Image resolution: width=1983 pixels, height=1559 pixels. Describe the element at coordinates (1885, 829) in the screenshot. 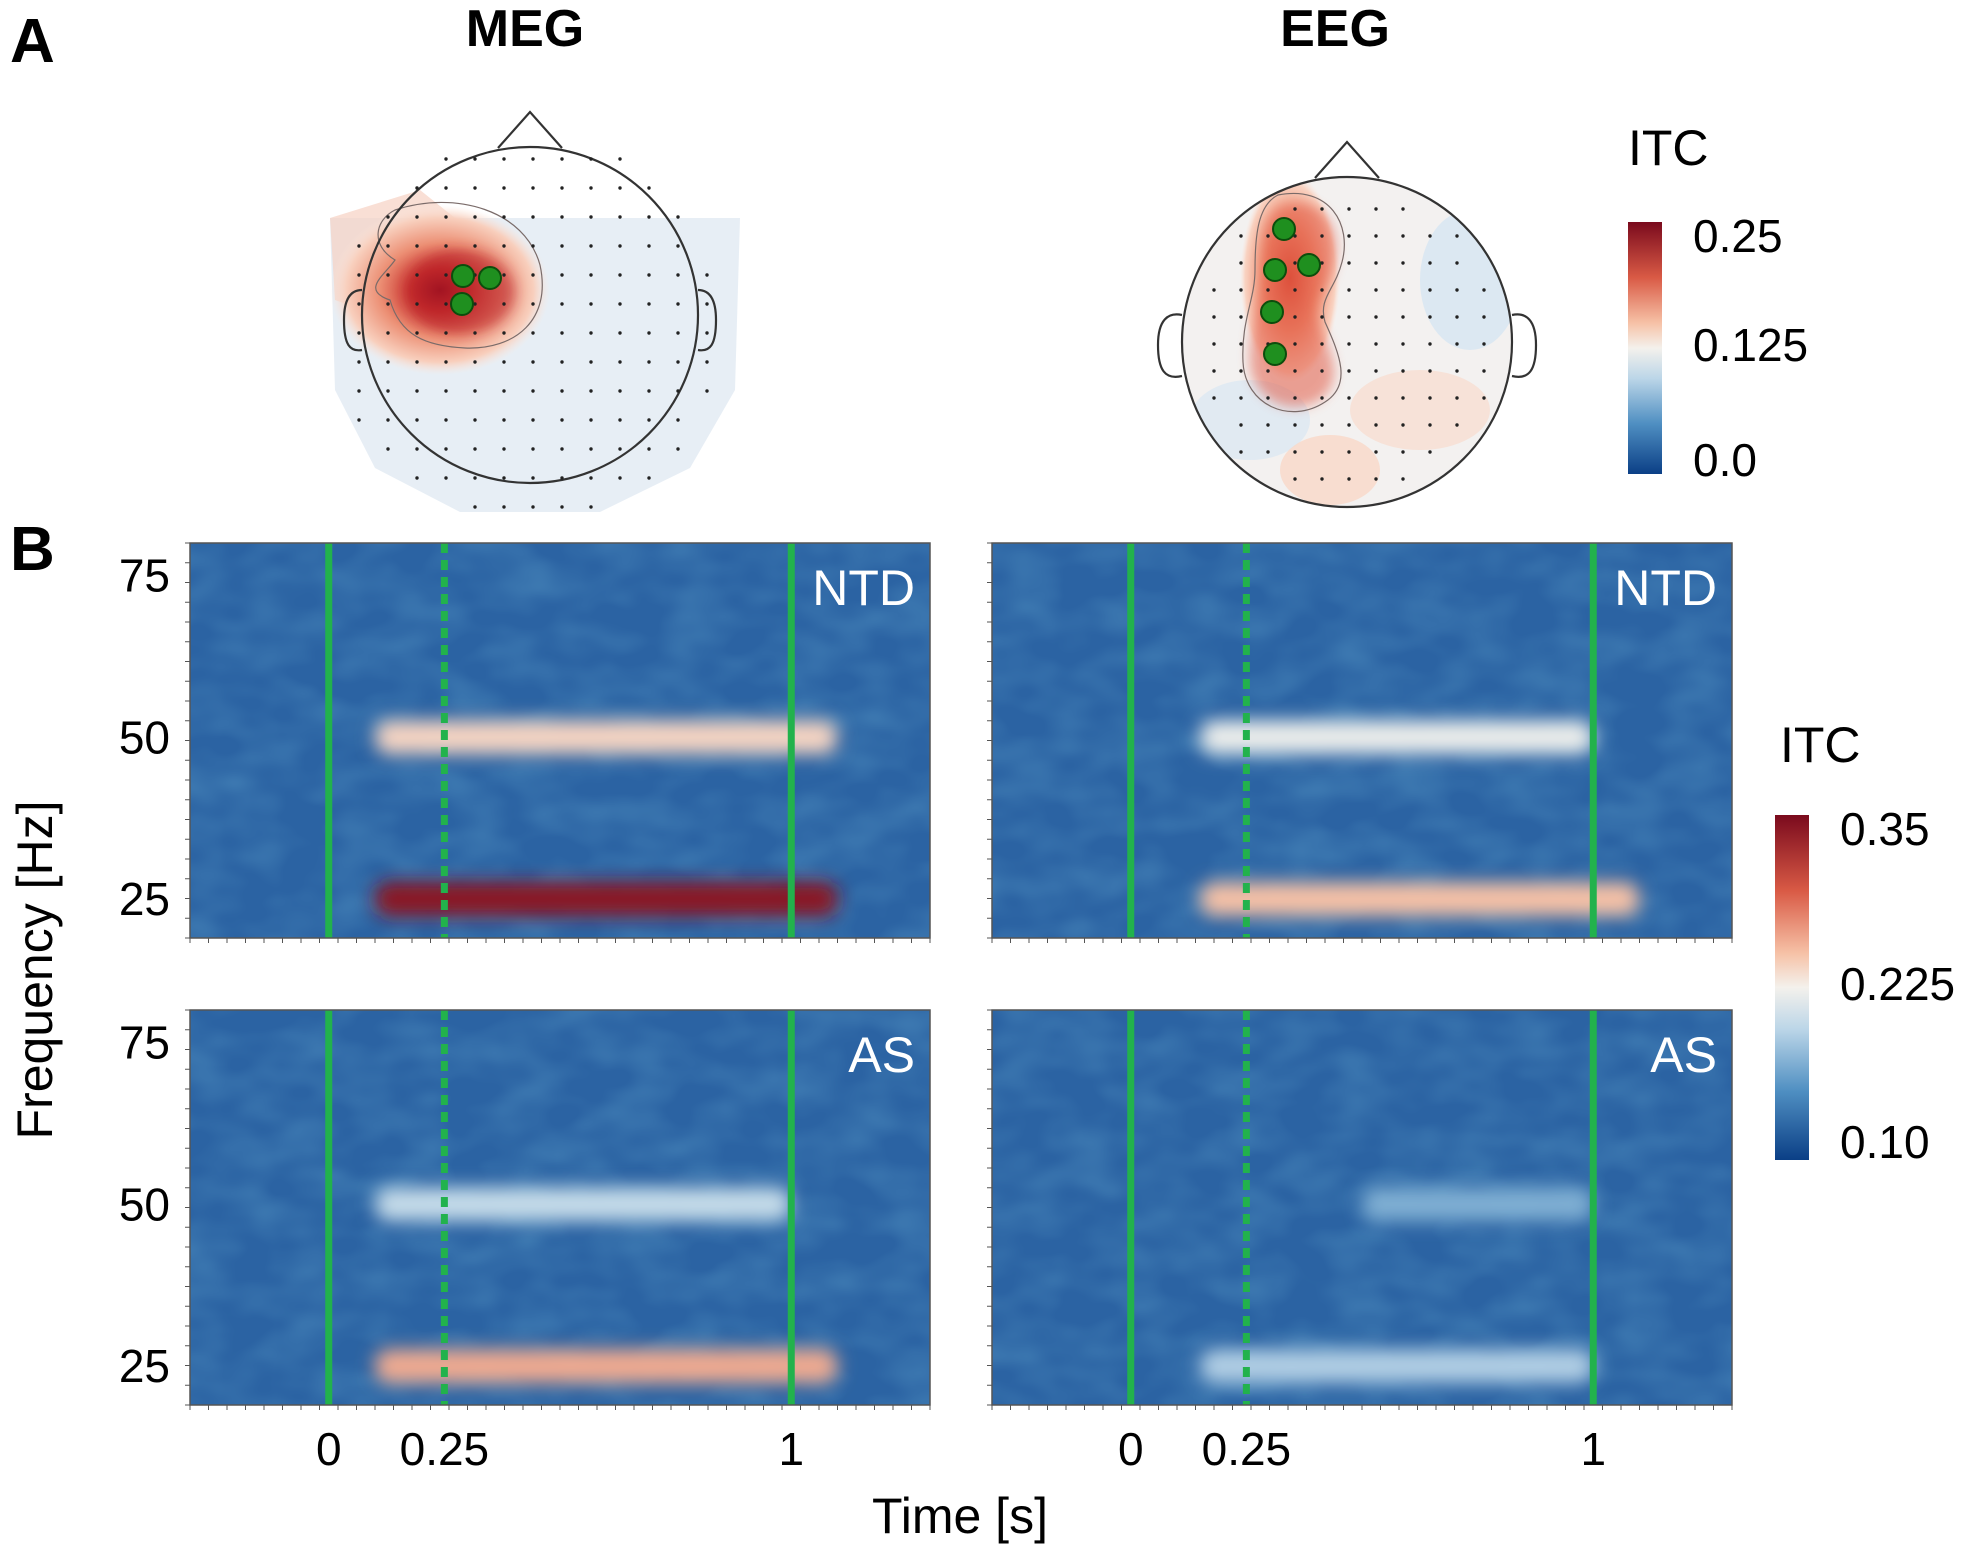

I see `colorbar-b-tick: 0.35` at that location.